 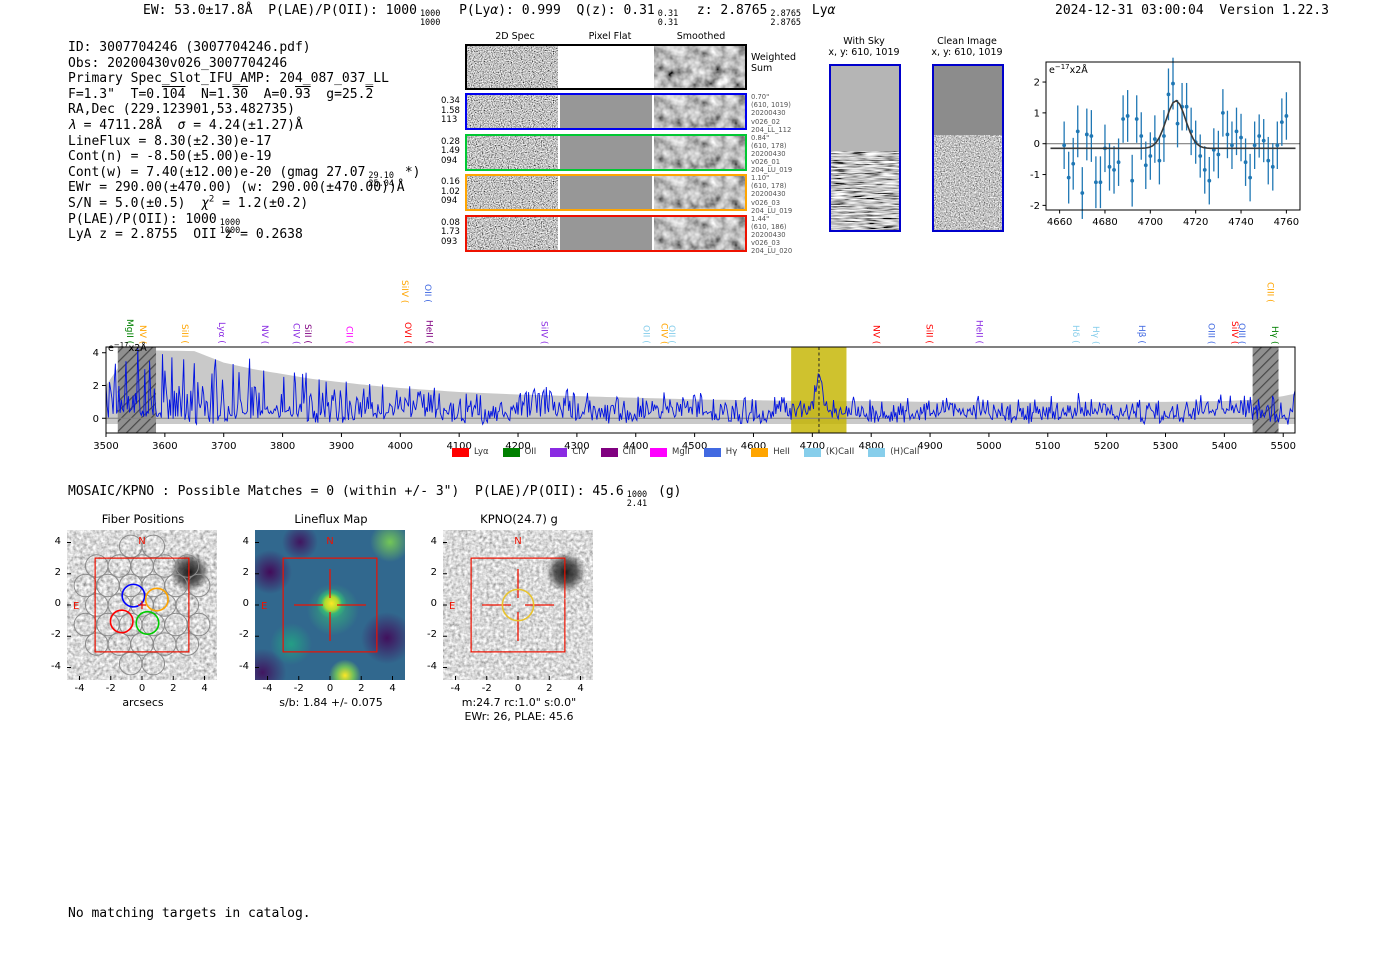 I want to click on text-segment: Cont(w) = 7.40(±12.00)e-20 (gmag 27.07, so click(x=217, y=172).